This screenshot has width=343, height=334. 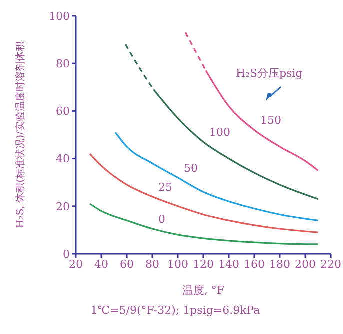 What do you see at coordinates (254, 264) in the screenshot?
I see `x-tick-label: 160` at bounding box center [254, 264].